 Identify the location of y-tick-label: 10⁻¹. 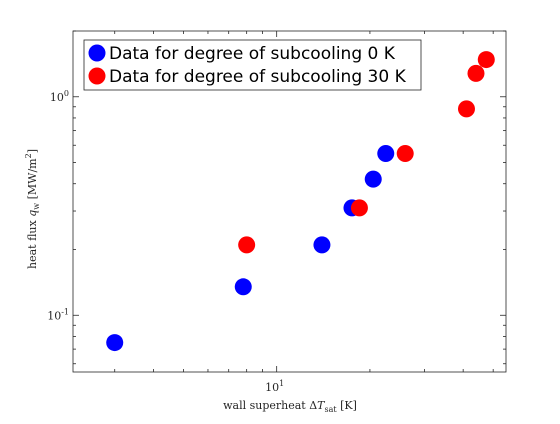
(58, 314).